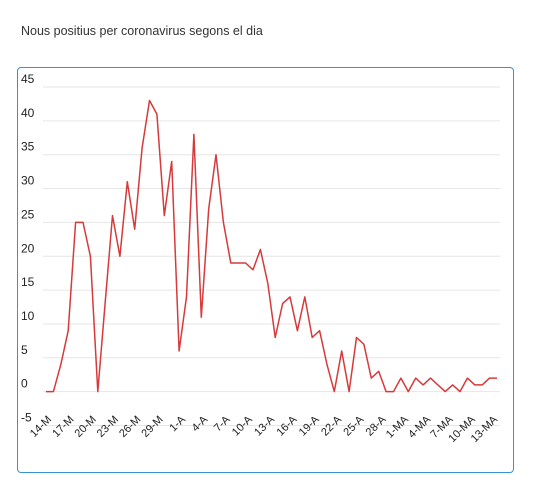 The width and height of the screenshot is (534, 494). What do you see at coordinates (108, 427) in the screenshot?
I see `x-tick-label: 23-M` at bounding box center [108, 427].